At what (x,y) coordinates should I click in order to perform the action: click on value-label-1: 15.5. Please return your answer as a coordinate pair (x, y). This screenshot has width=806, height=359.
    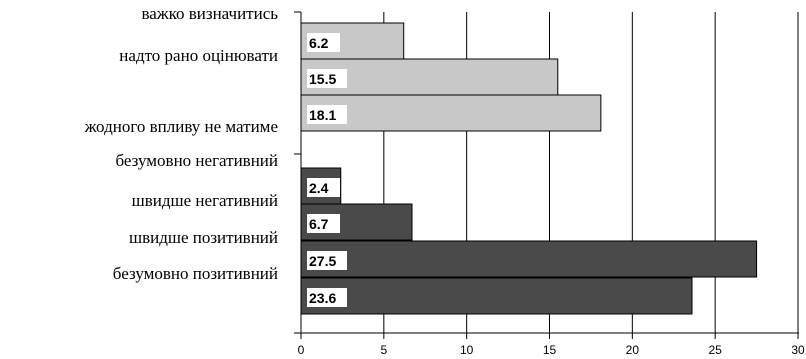
    Looking at the image, I should click on (322, 79).